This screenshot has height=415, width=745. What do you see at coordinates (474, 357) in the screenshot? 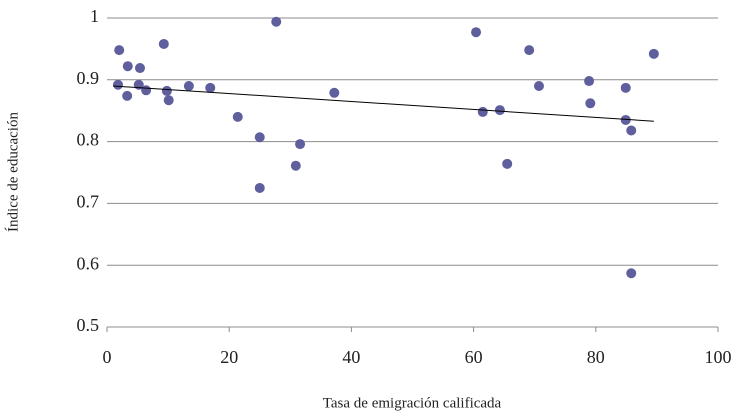
I see `x-tick-label: 60` at bounding box center [474, 357].